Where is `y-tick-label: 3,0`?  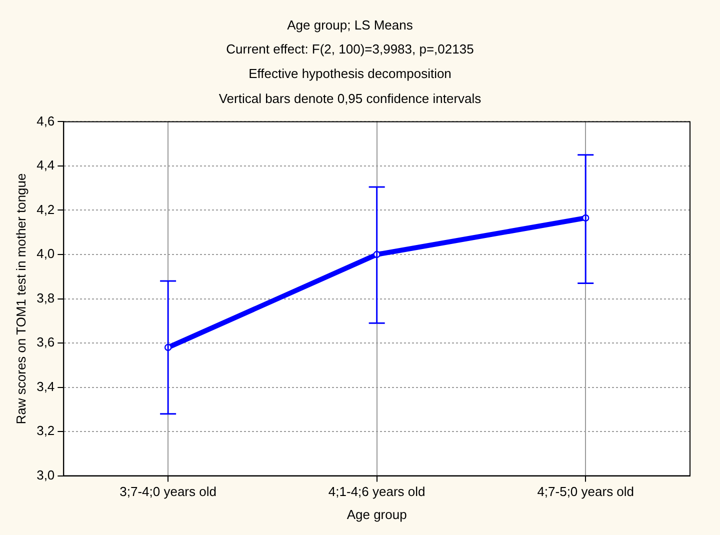 y-tick-label: 3,0 is located at coordinates (45, 474).